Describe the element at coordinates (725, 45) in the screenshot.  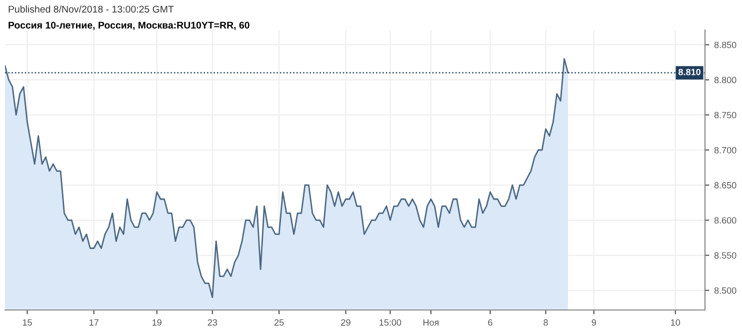
I see `y-tick-label: 8.850` at that location.